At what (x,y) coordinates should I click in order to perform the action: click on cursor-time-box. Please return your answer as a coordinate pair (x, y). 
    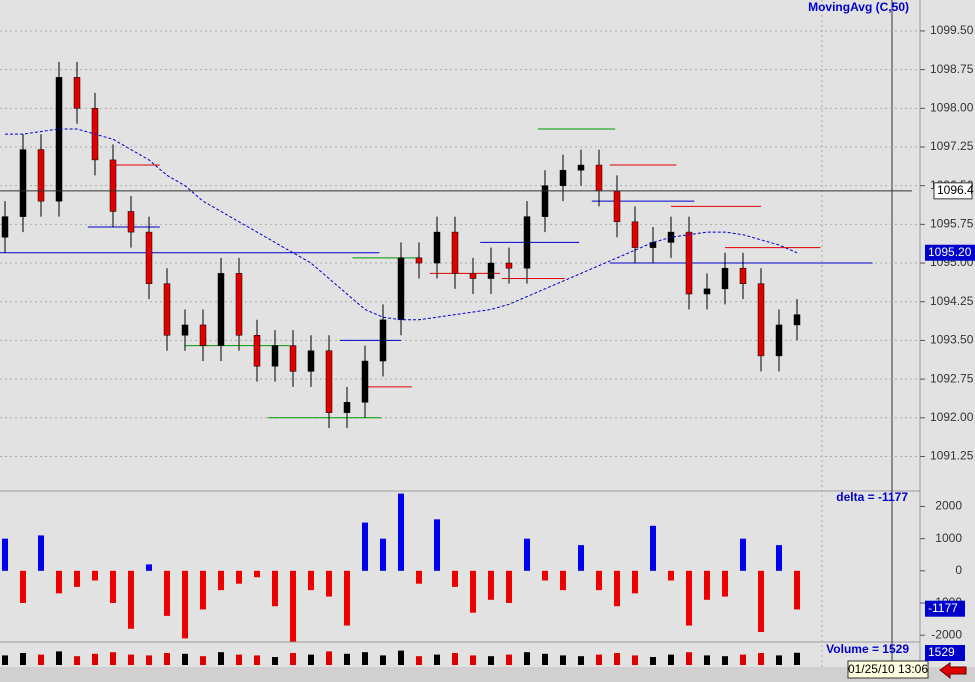
    Looking at the image, I should click on (888, 669).